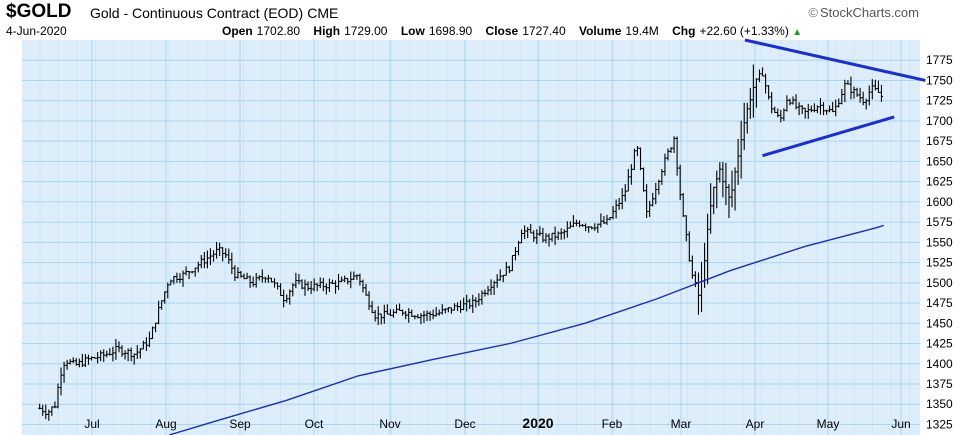  I want to click on exchange-label: CME, so click(323, 13).